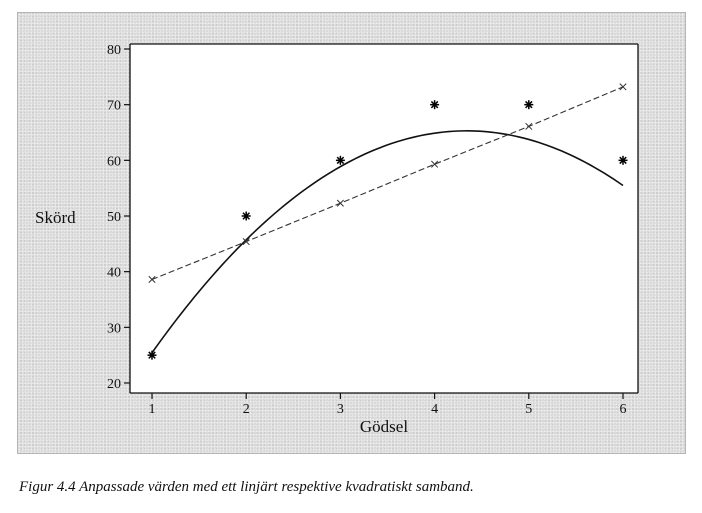 The image size is (702, 513). Describe the element at coordinates (114, 106) in the screenshot. I see `y-tick-label: 70` at that location.